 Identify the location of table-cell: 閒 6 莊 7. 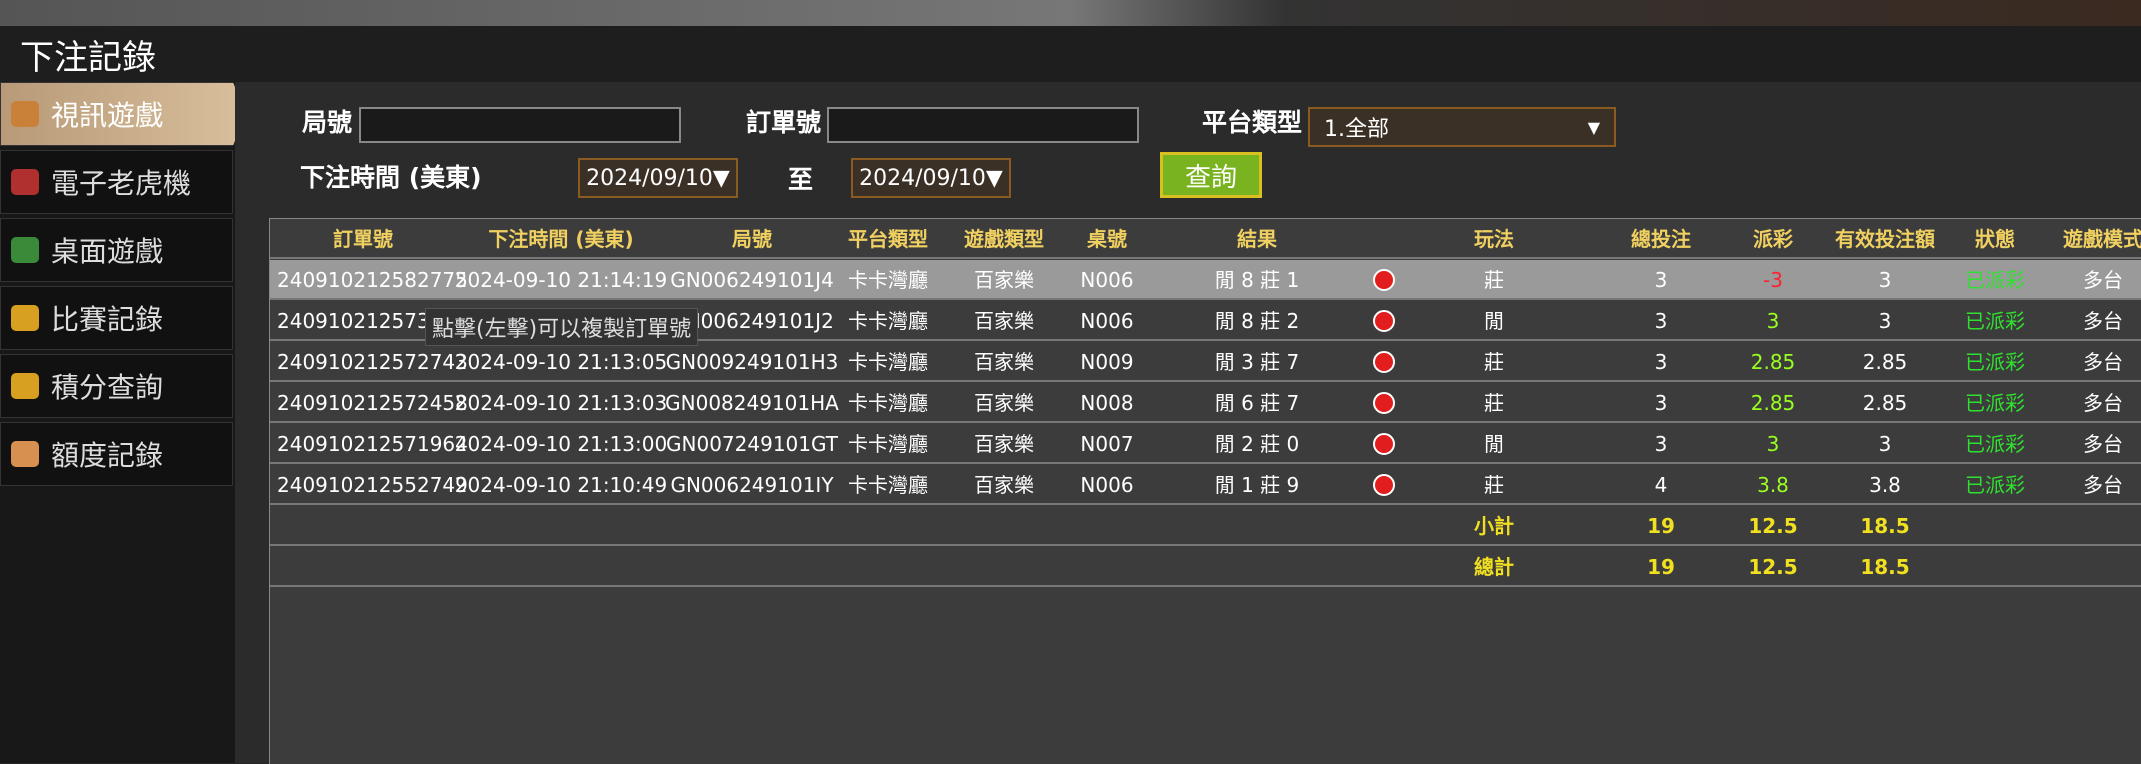
(1257, 403).